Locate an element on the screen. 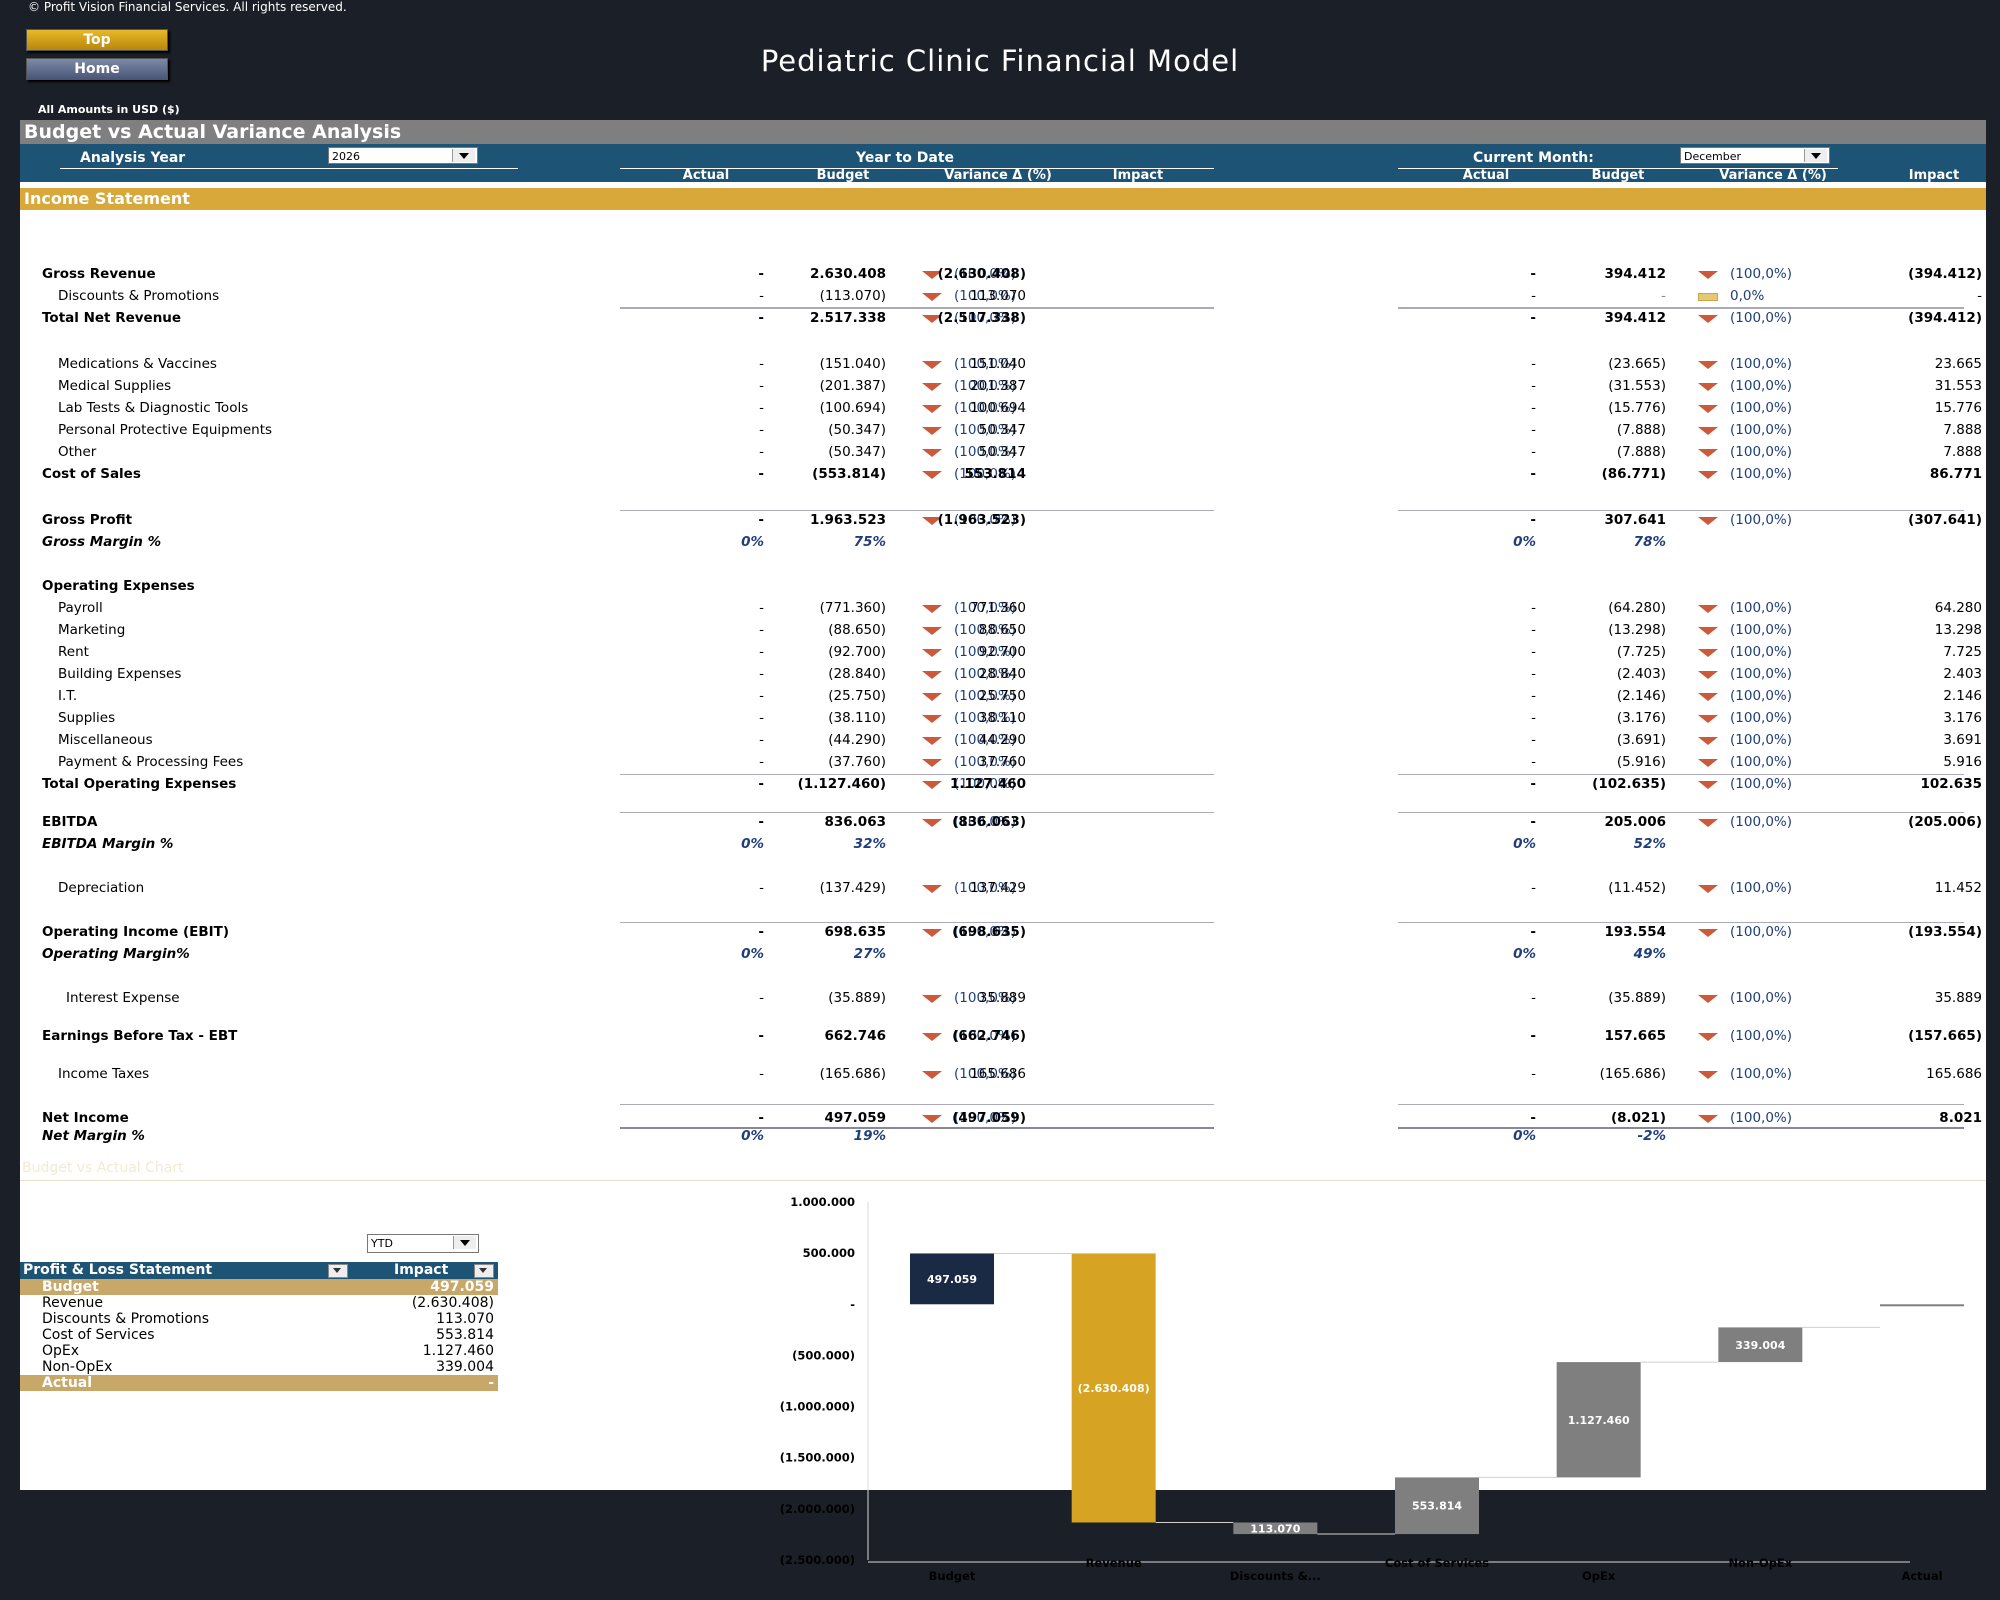 This screenshot has width=2000, height=1600. y-tick-label: (2.500.000) is located at coordinates (817, 1560).